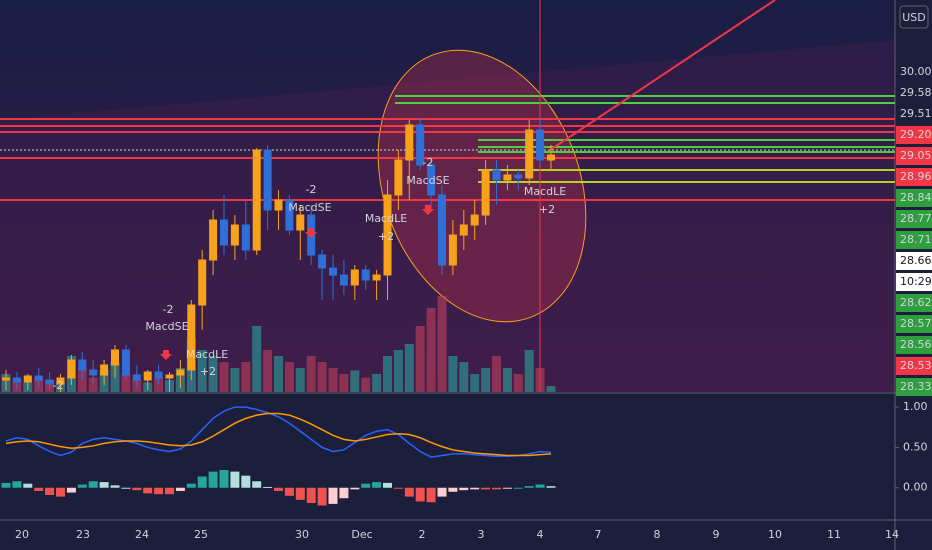  I want to click on y-tick-label: 0.00, so click(915, 487).